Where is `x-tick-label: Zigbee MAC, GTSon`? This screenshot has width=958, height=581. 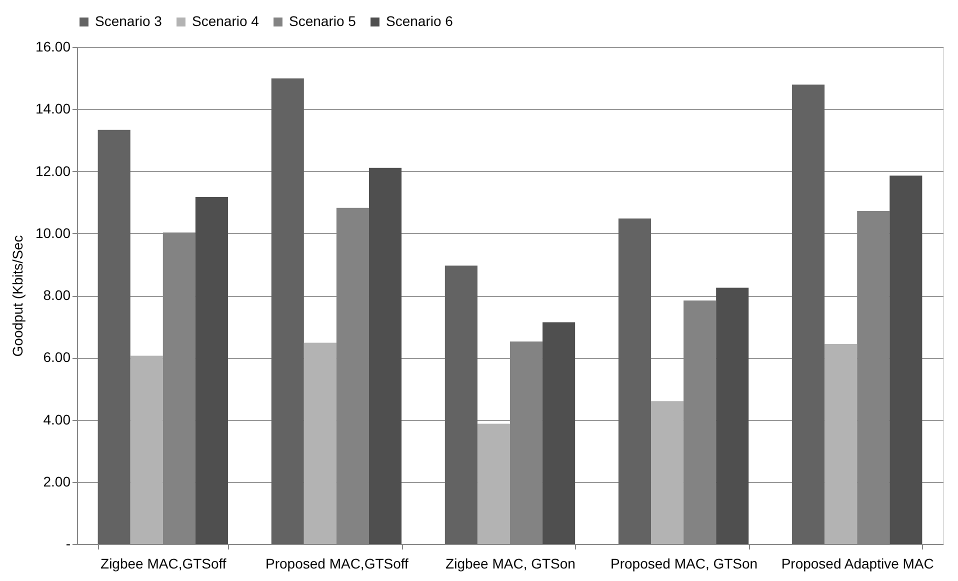
x-tick-label: Zigbee MAC, GTSon is located at coordinates (511, 564).